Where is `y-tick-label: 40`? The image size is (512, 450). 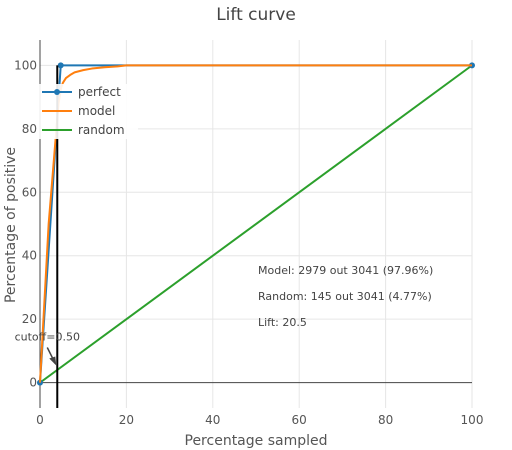
y-tick-label: 40 is located at coordinates (29, 256).